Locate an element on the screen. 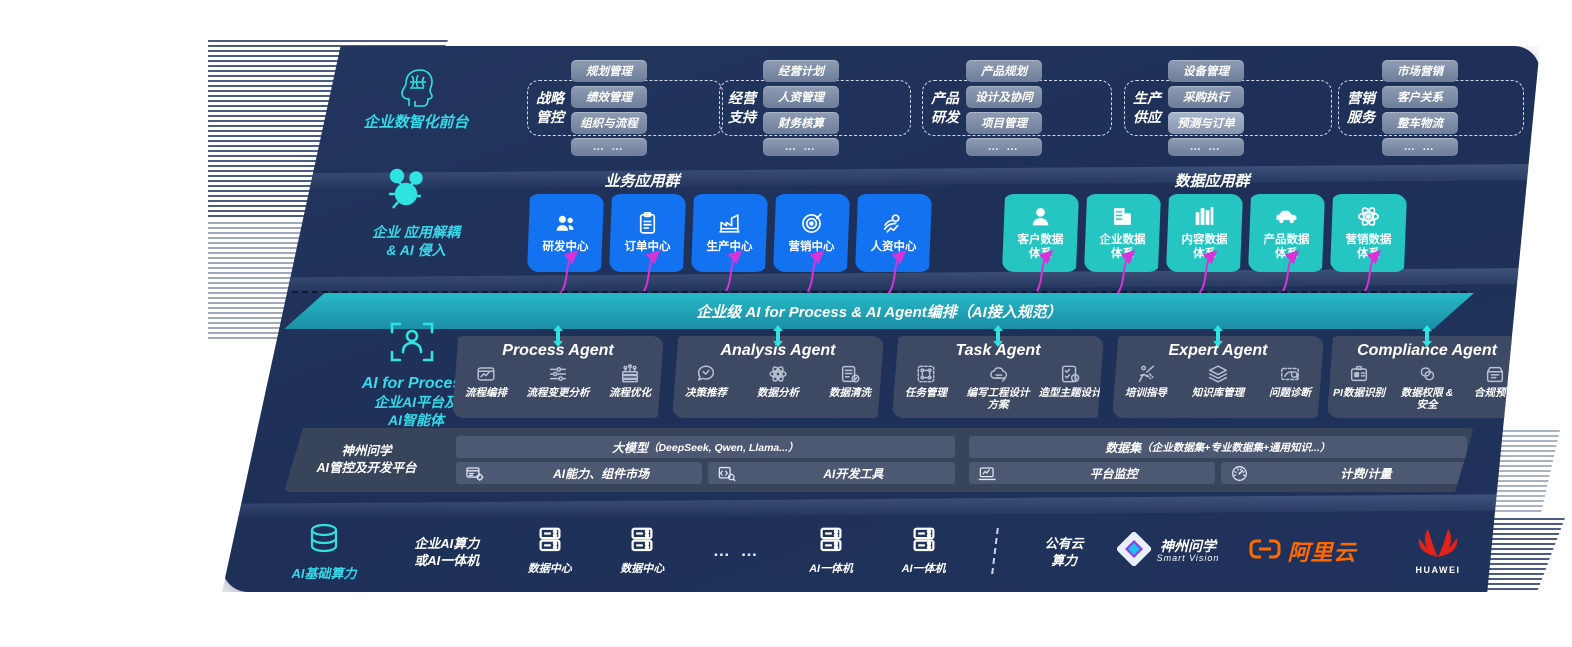  agent-card-1: Analysis Agent 决策推荐 数据分析 数据清洗 is located at coordinates (778, 377).